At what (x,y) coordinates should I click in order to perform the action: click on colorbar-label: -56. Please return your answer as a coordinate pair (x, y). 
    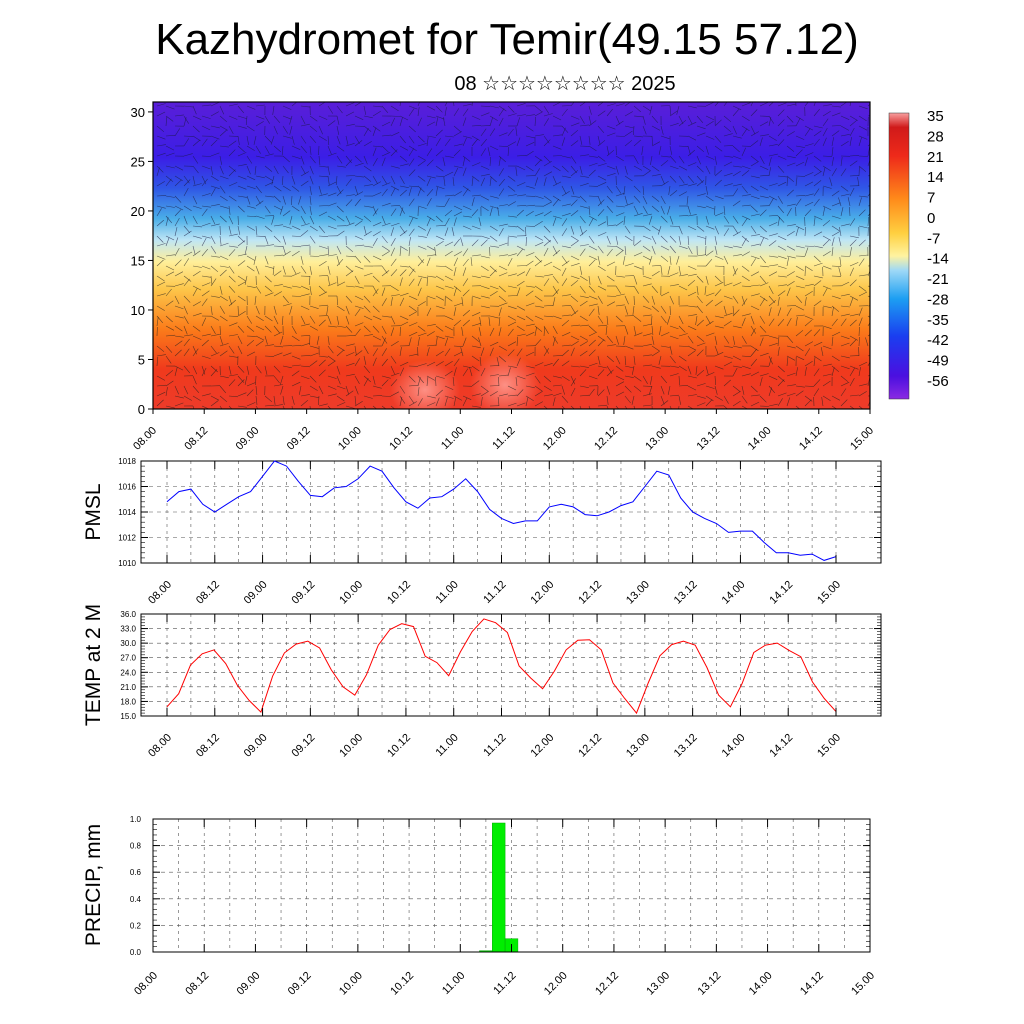
    Looking at the image, I should click on (938, 381).